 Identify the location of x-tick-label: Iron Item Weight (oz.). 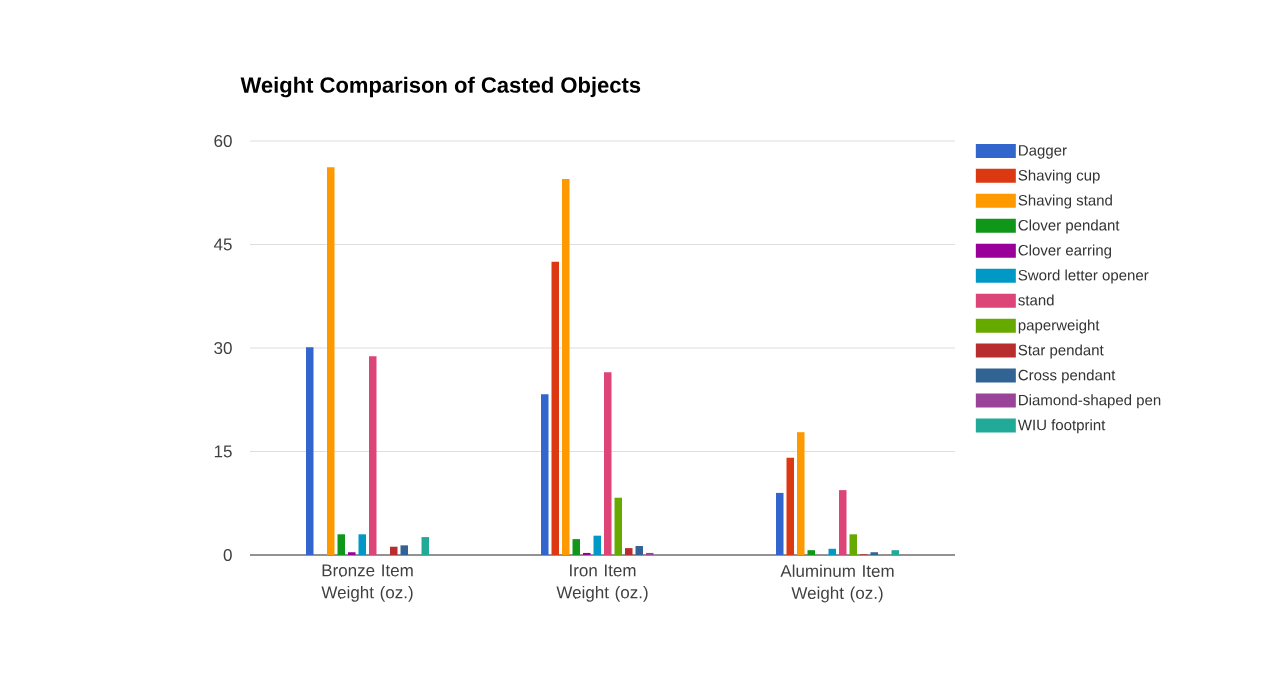
(602, 583).